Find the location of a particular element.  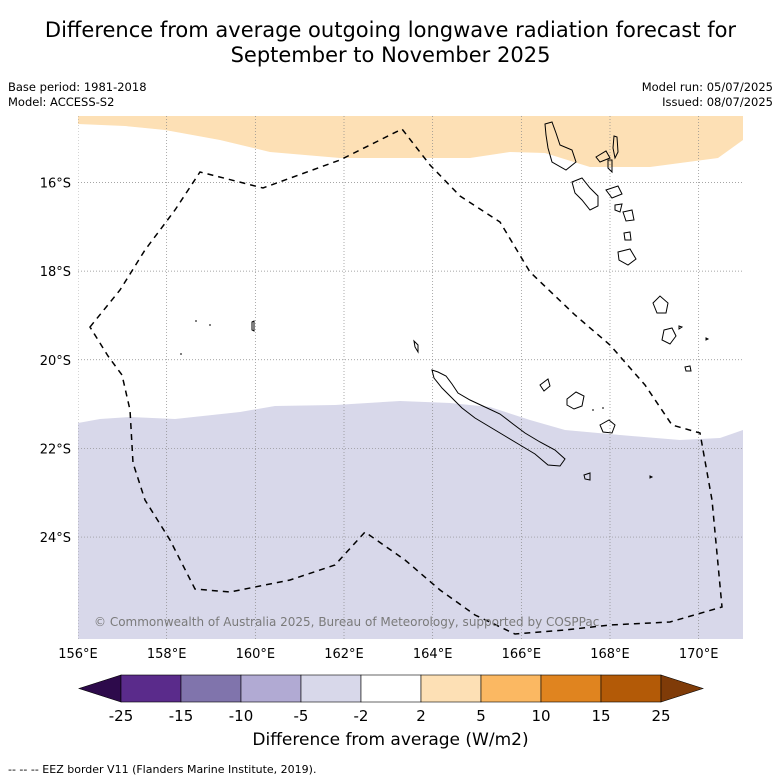

lat-tick-label: 20°S is located at coordinates (55, 361).